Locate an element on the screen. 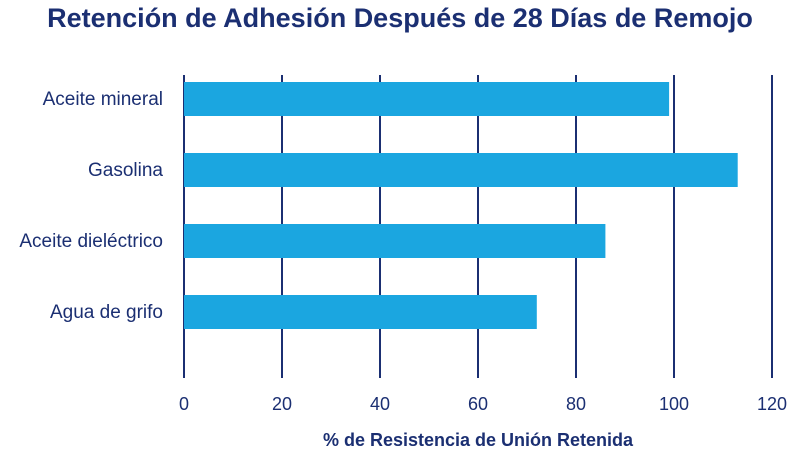 The image size is (800, 458). x-axis-title: % de Resistencia de Unión Retenida is located at coordinates (478, 440).